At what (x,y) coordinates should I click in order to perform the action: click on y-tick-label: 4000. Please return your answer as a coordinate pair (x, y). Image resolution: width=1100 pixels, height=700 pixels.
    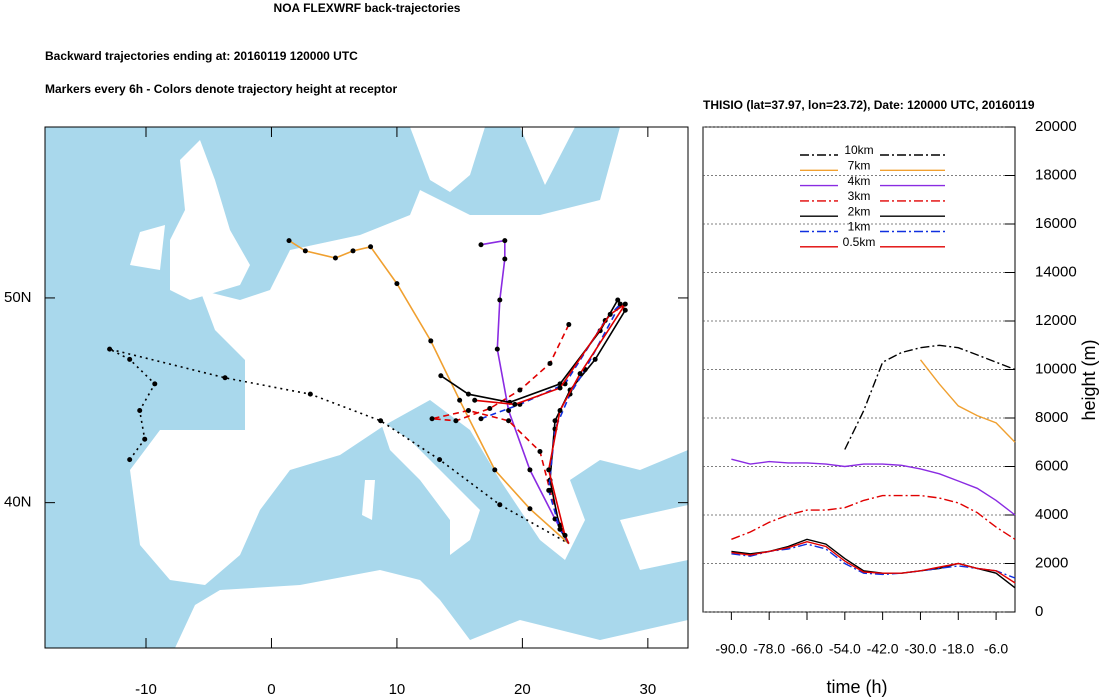
    Looking at the image, I should click on (1051, 514).